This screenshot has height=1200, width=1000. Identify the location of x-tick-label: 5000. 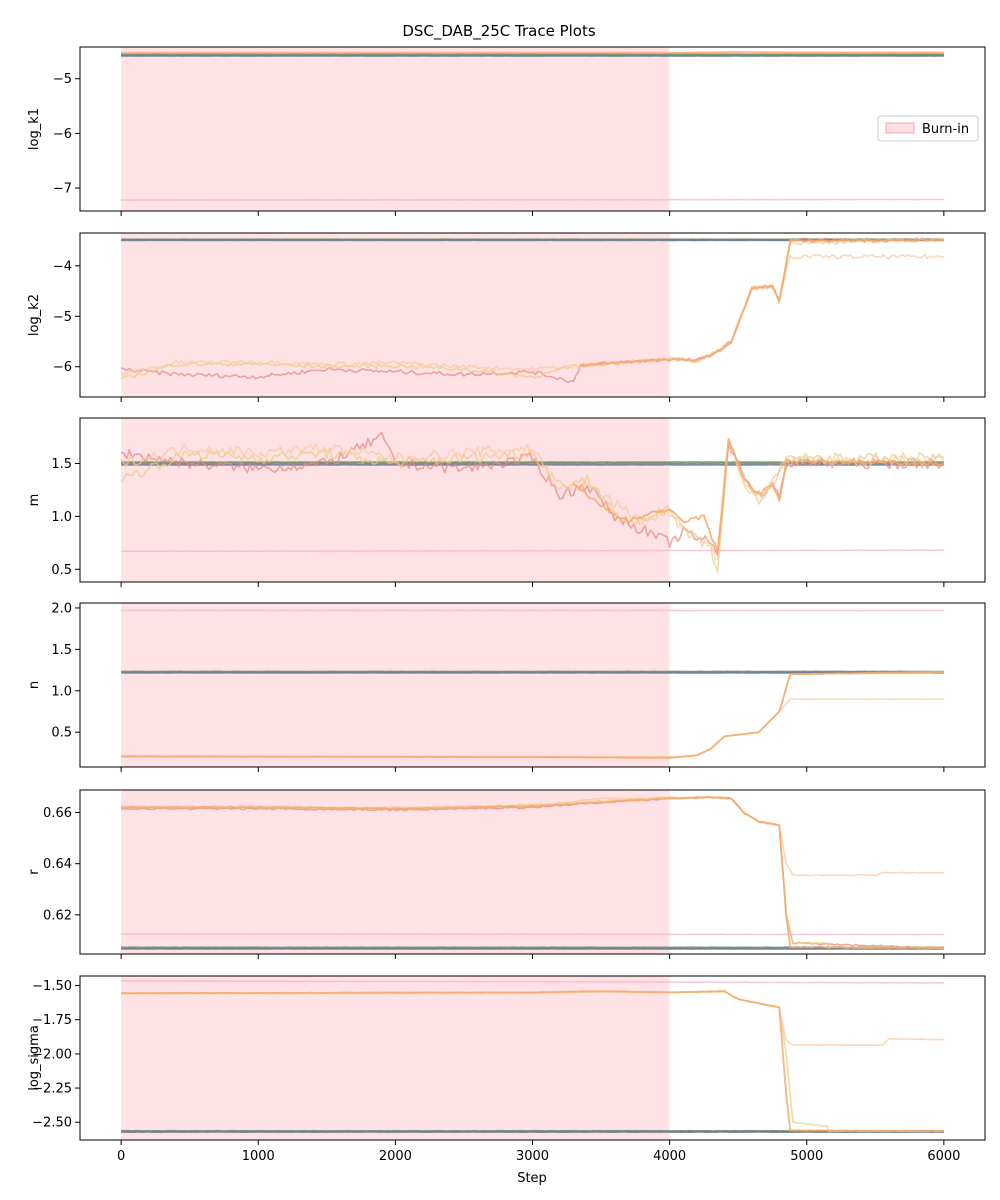
(806, 1156).